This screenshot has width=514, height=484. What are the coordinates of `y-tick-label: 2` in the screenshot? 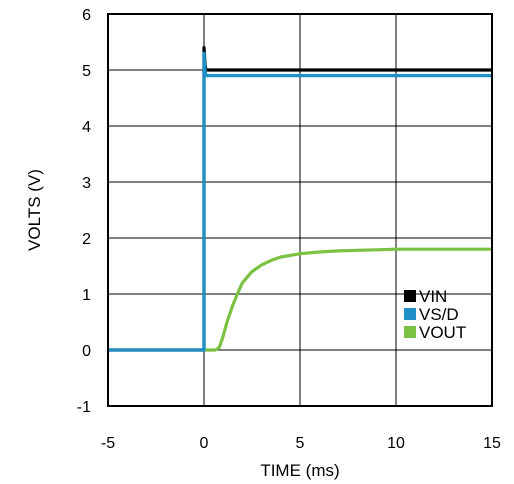 It's located at (86, 239).